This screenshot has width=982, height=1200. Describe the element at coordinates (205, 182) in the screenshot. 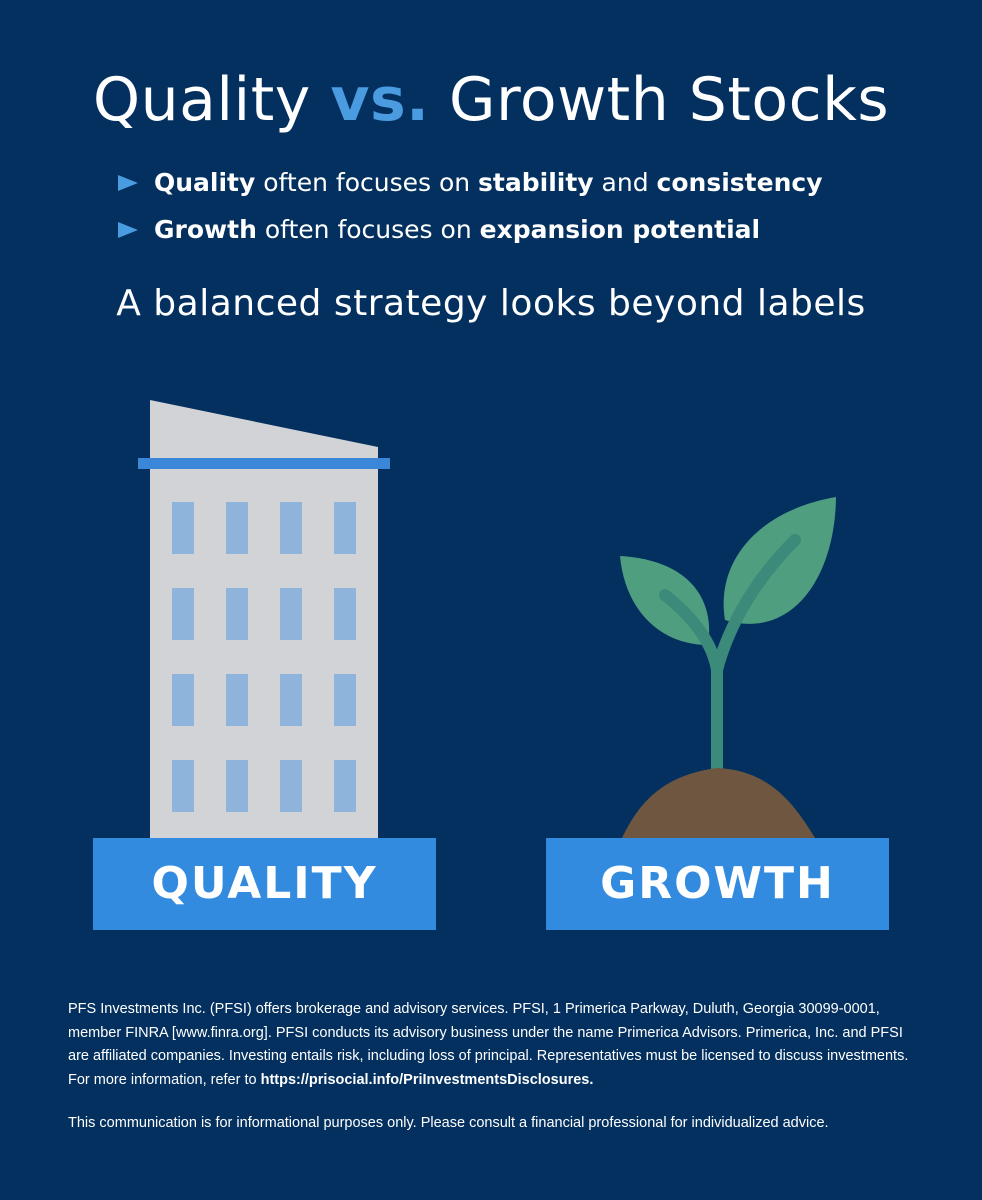

I see `bullet-text: Quality` at that location.